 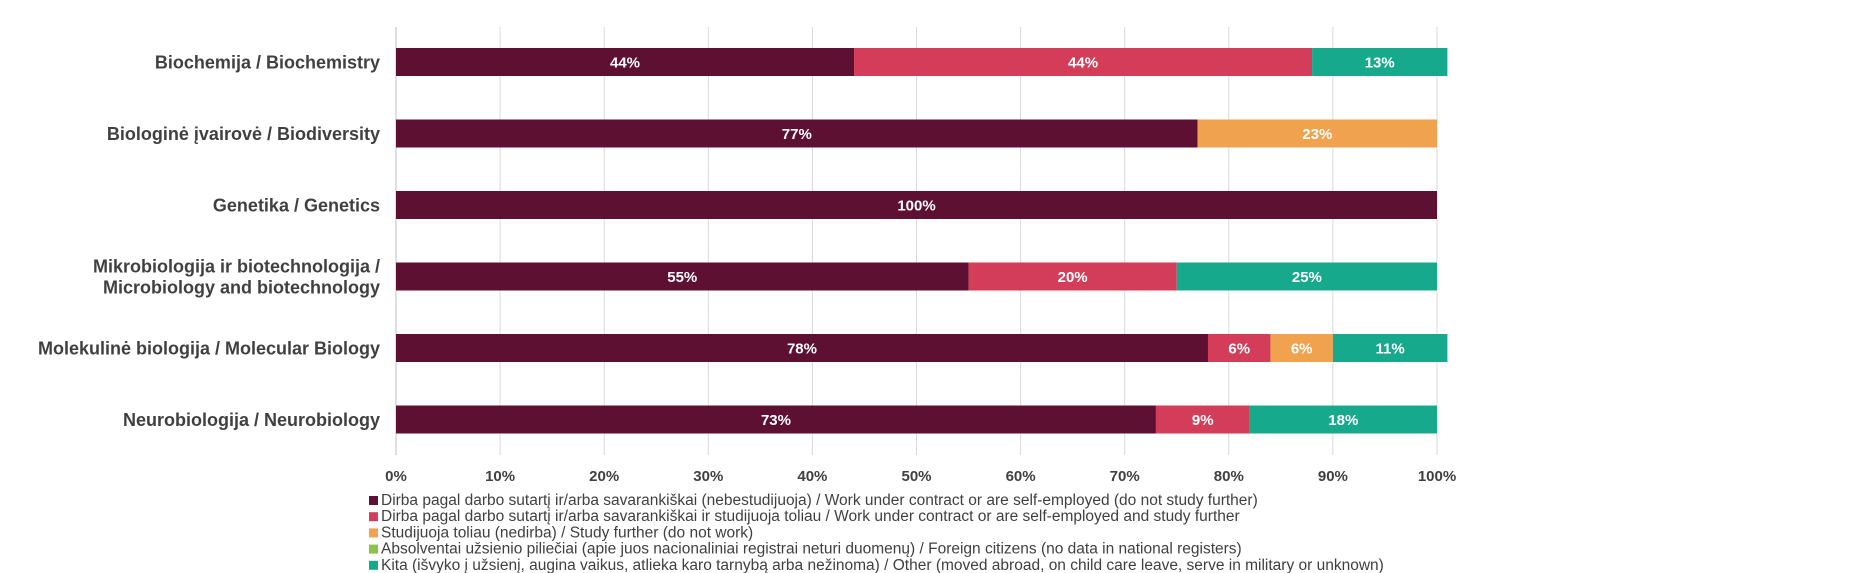 What do you see at coordinates (1229, 476) in the screenshot?
I see `x-tick-label: 80%` at bounding box center [1229, 476].